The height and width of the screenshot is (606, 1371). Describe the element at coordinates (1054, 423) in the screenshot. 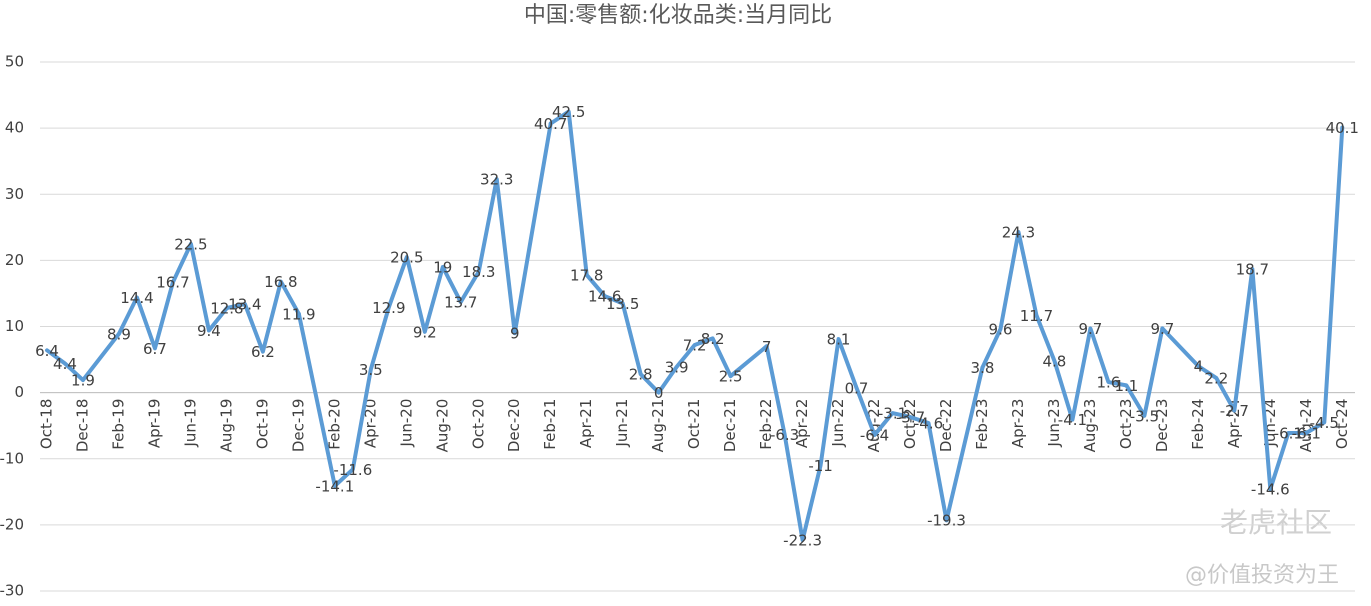

I see `x-tick-label: Jun-23` at that location.